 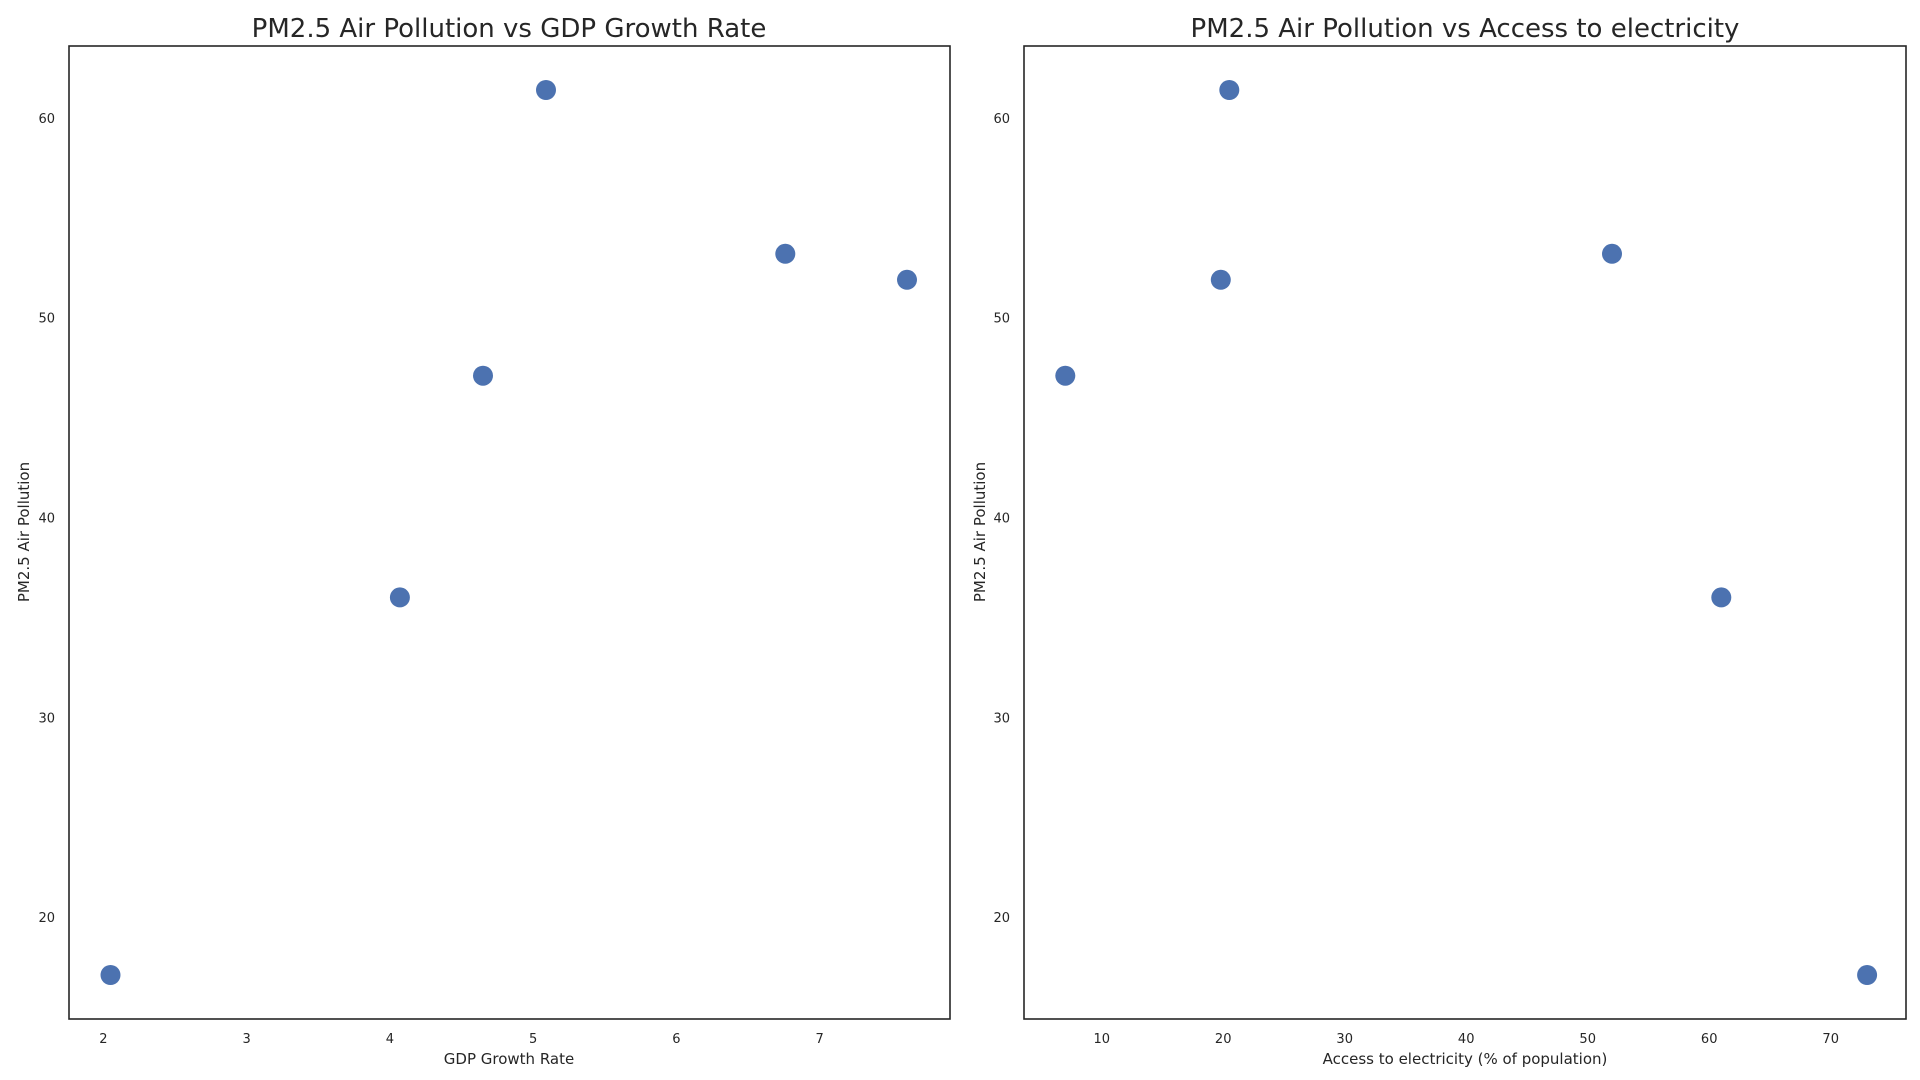 What do you see at coordinates (509, 29) in the screenshot?
I see `chart-title: PM2.5 Air Pollution vs GDP Growth Rate` at bounding box center [509, 29].